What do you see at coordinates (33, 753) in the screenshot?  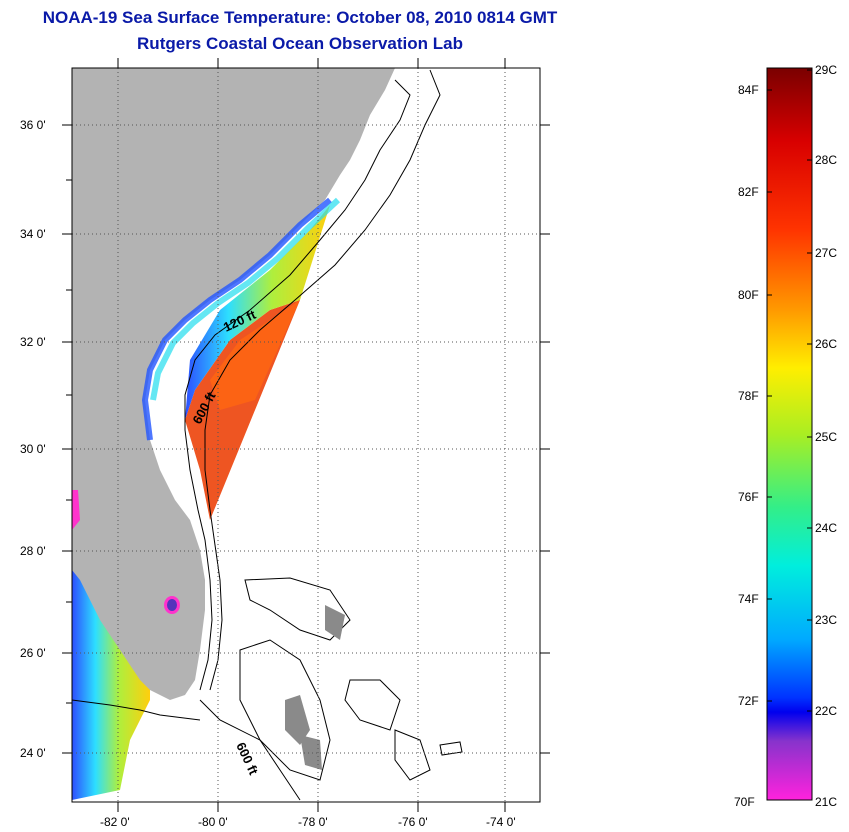 I see `lat-label: 24 0'` at bounding box center [33, 753].